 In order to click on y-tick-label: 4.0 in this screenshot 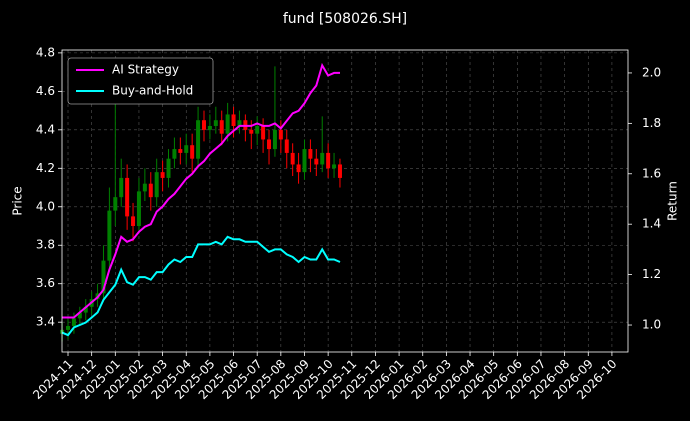, I will do `click(45, 206)`.